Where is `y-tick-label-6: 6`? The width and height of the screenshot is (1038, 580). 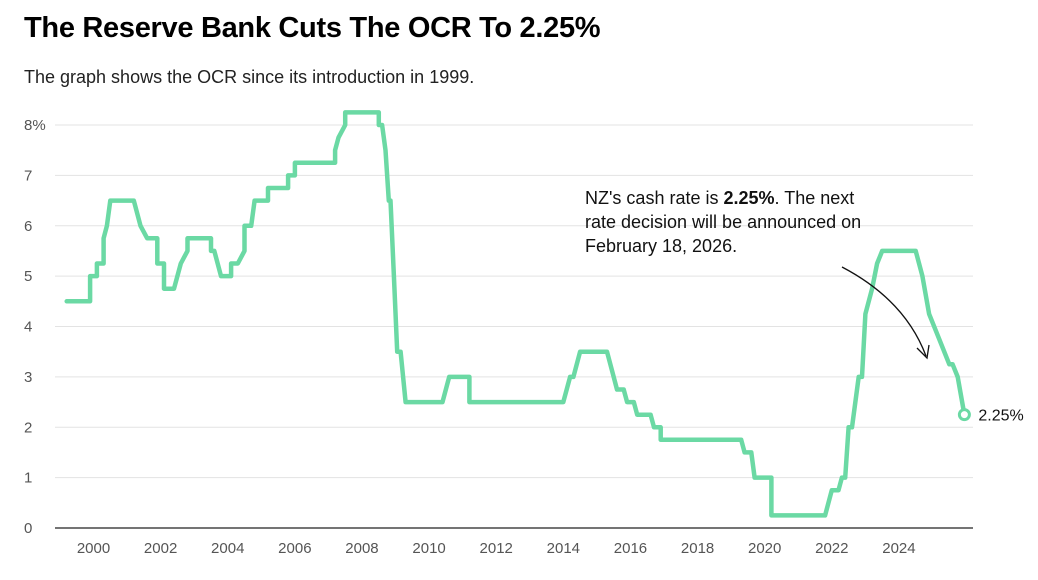
y-tick-label-6: 6 is located at coordinates (28, 226).